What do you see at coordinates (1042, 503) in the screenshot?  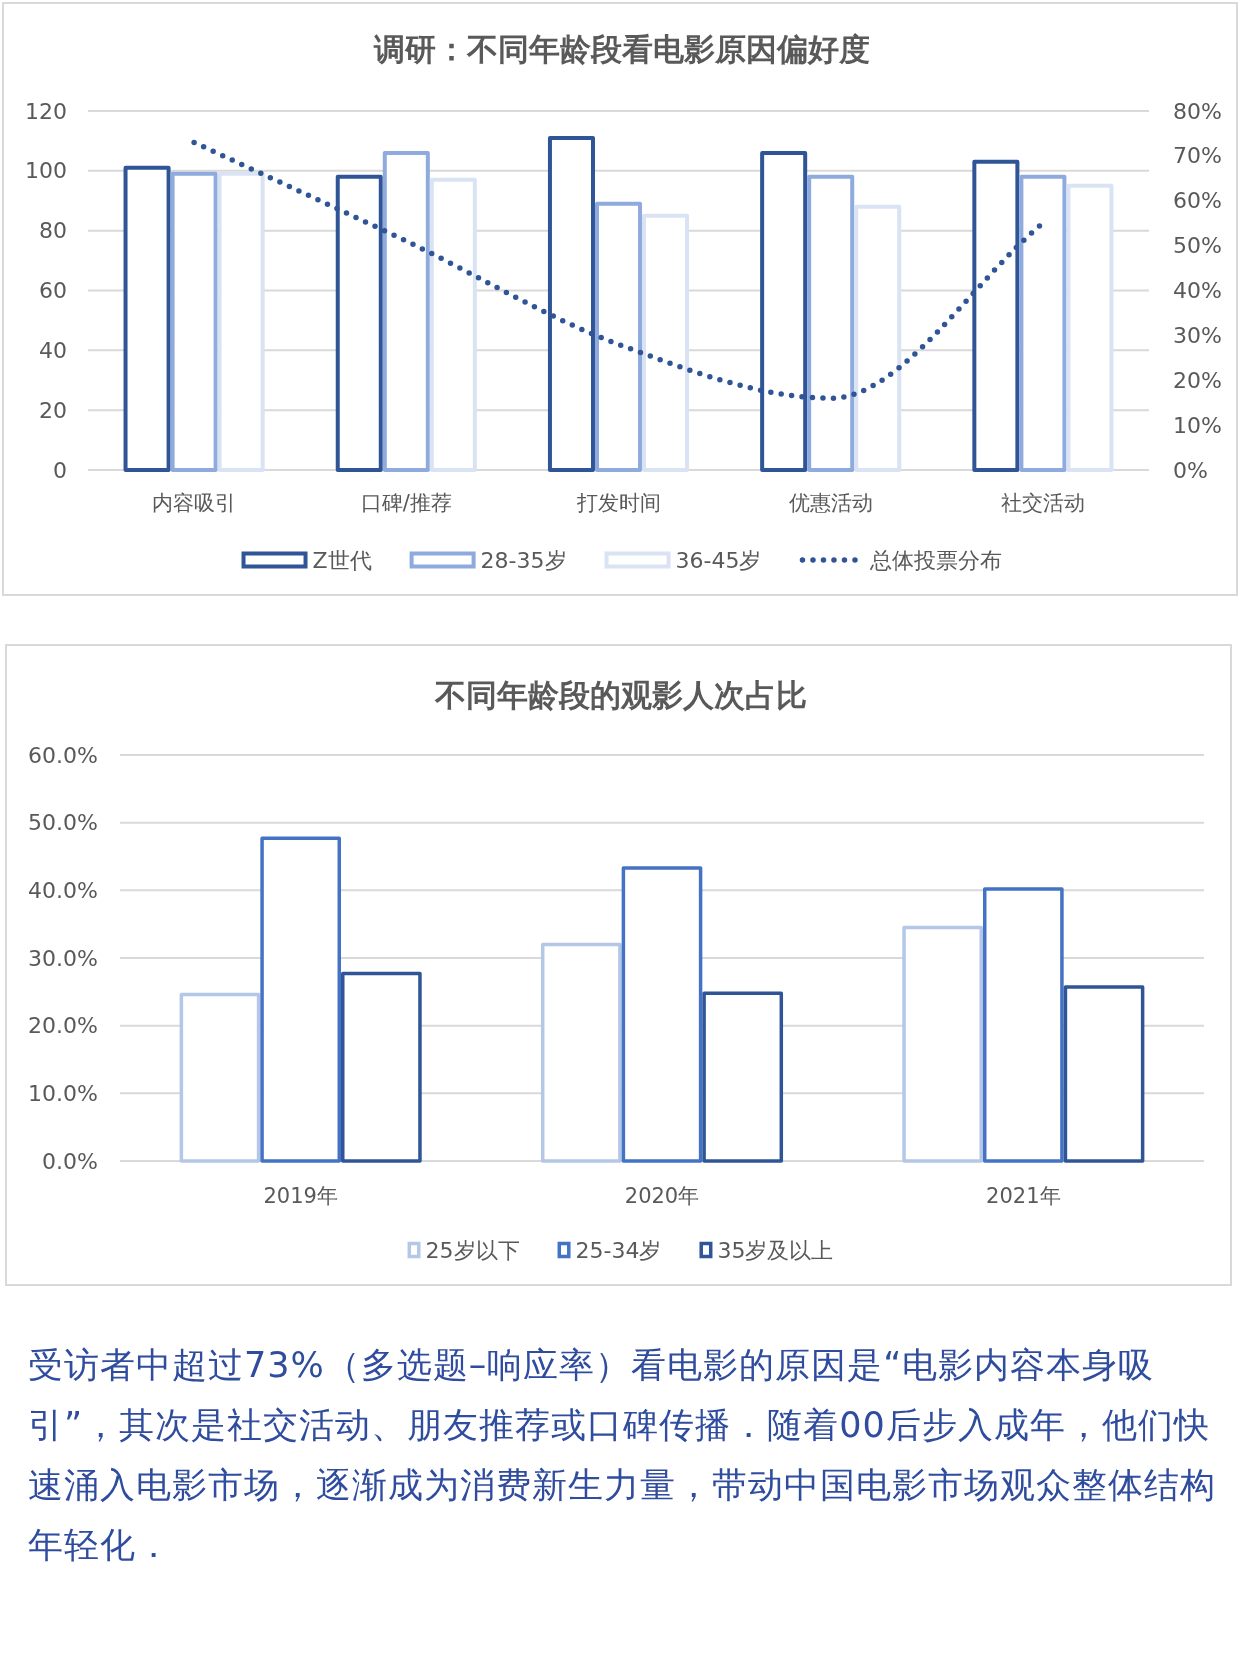 I see `x-tick-label: 社交活动` at bounding box center [1042, 503].